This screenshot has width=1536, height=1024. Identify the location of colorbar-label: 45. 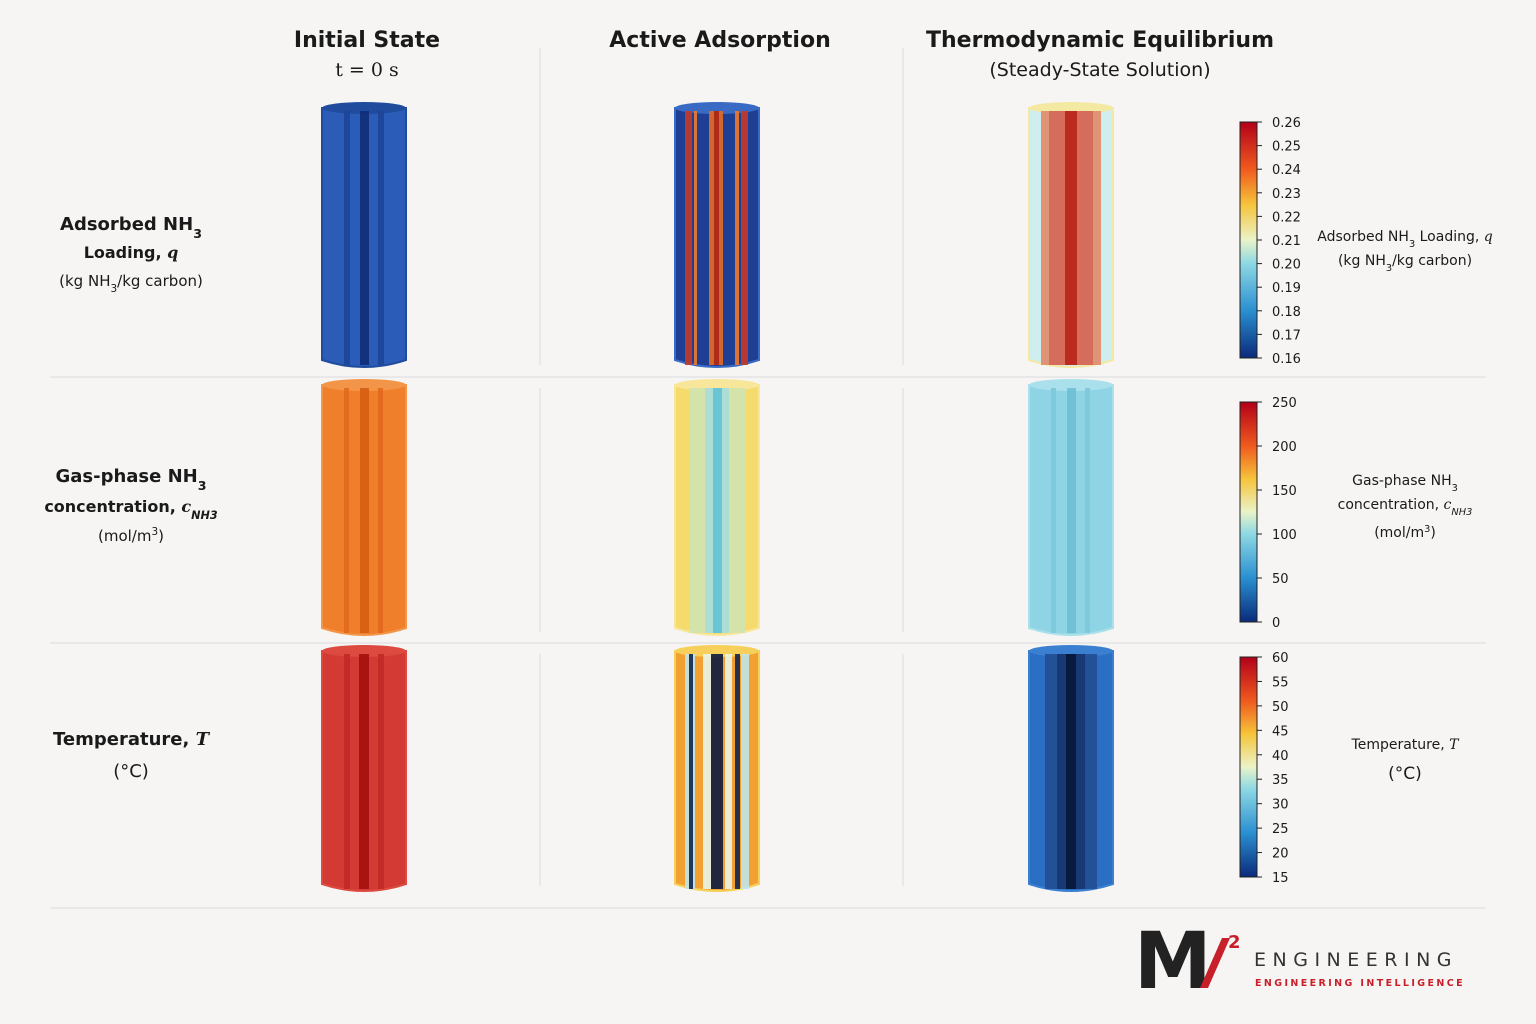
(1280, 731).